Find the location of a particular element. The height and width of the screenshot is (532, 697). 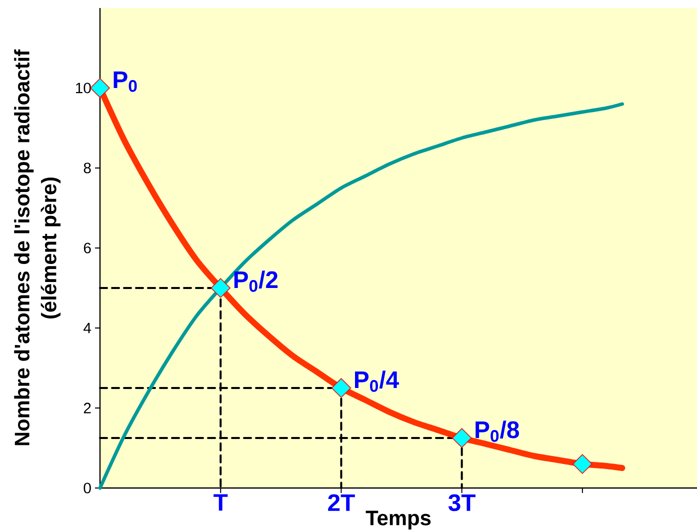

x-axis-title: Temps is located at coordinates (398, 520).